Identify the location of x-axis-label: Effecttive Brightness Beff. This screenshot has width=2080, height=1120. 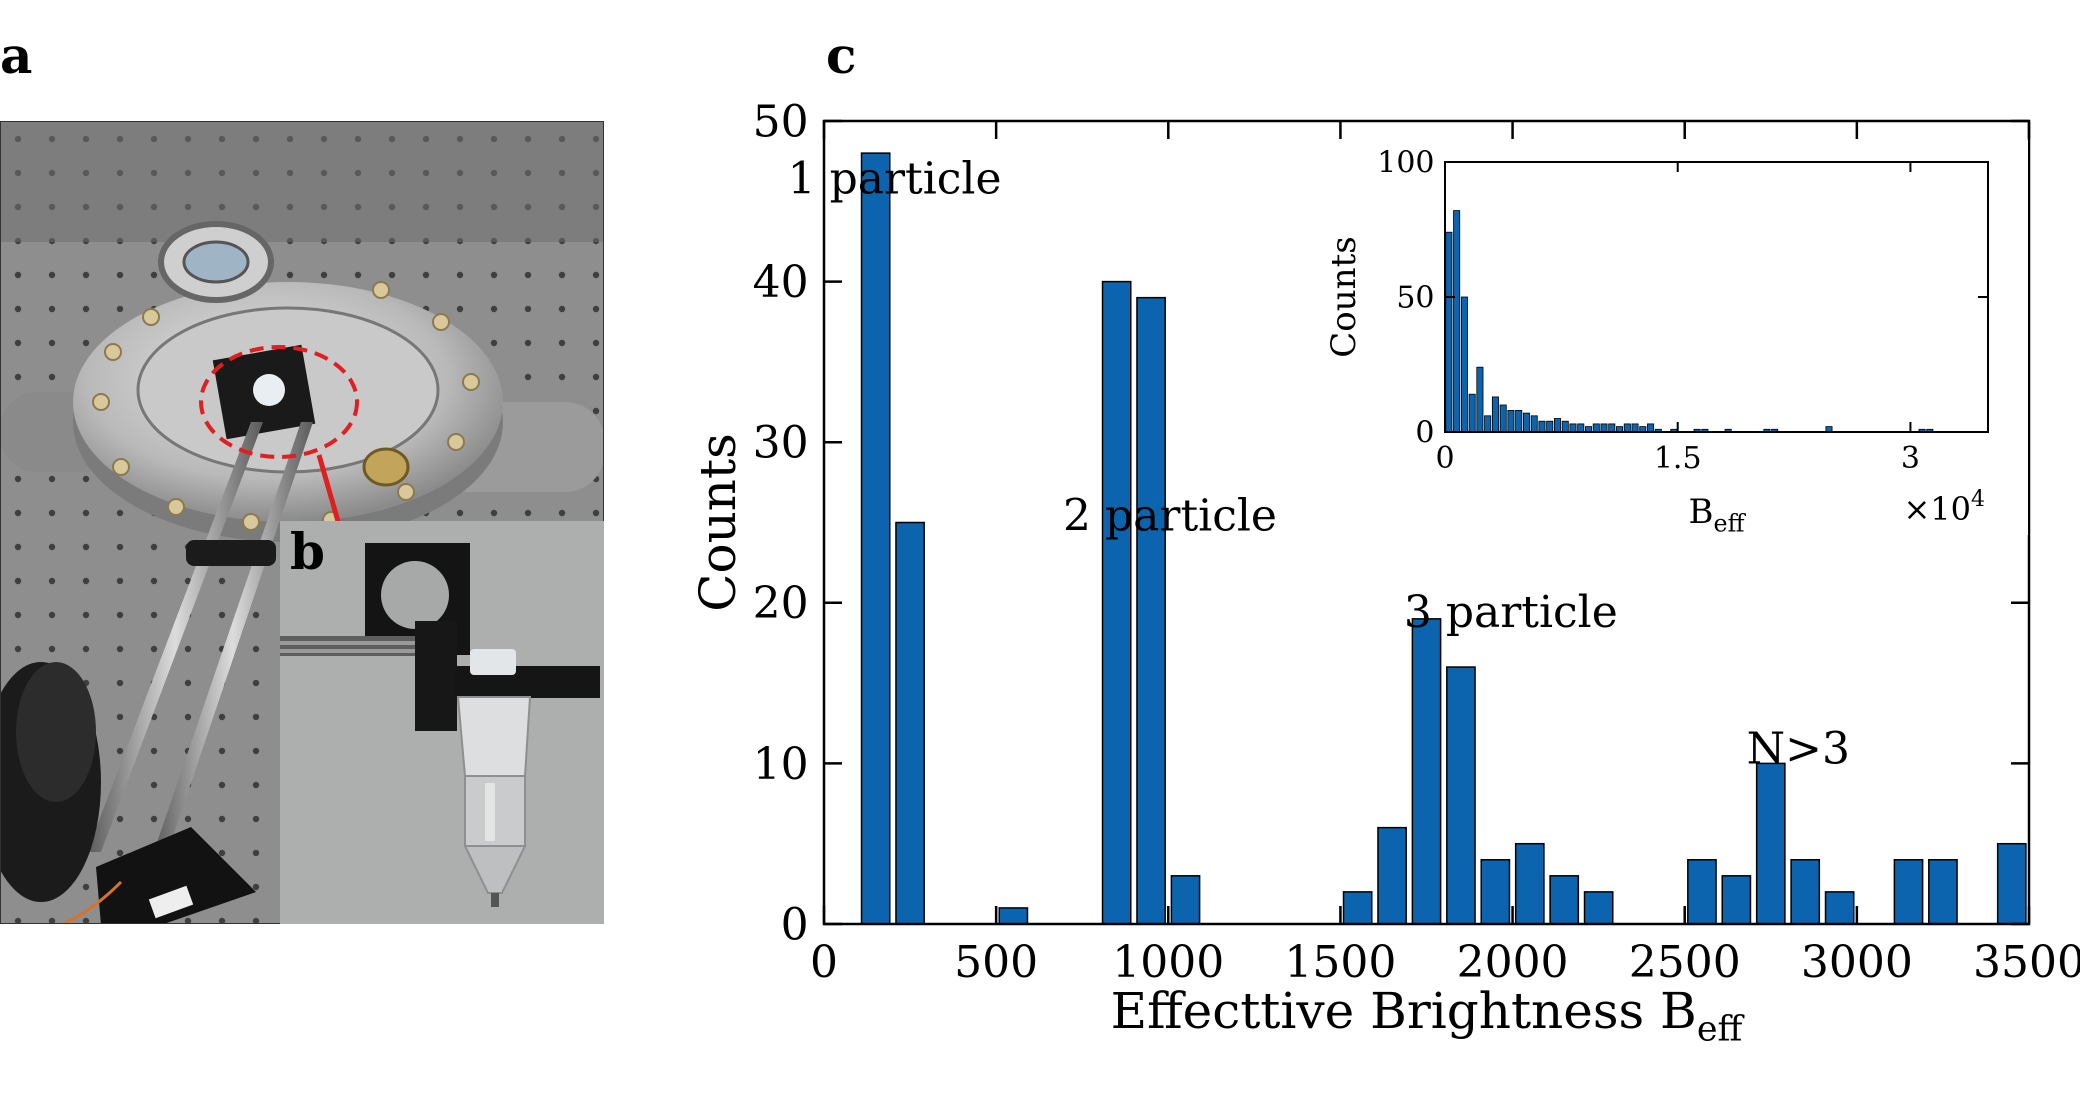
(1428, 1016).